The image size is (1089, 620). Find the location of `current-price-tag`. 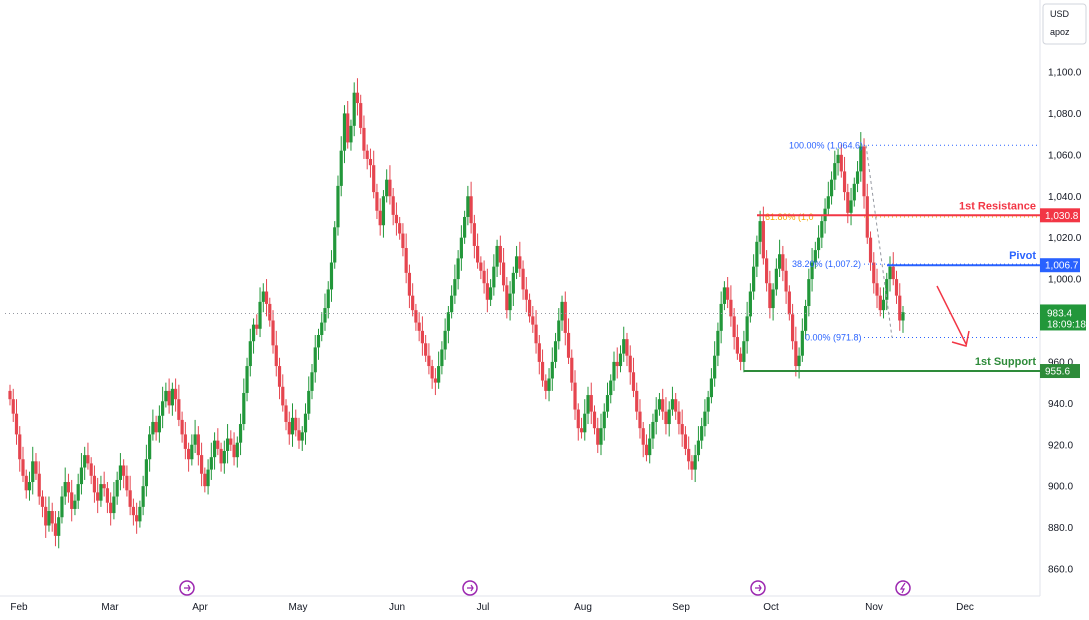

current-price-tag is located at coordinates (1063, 317).